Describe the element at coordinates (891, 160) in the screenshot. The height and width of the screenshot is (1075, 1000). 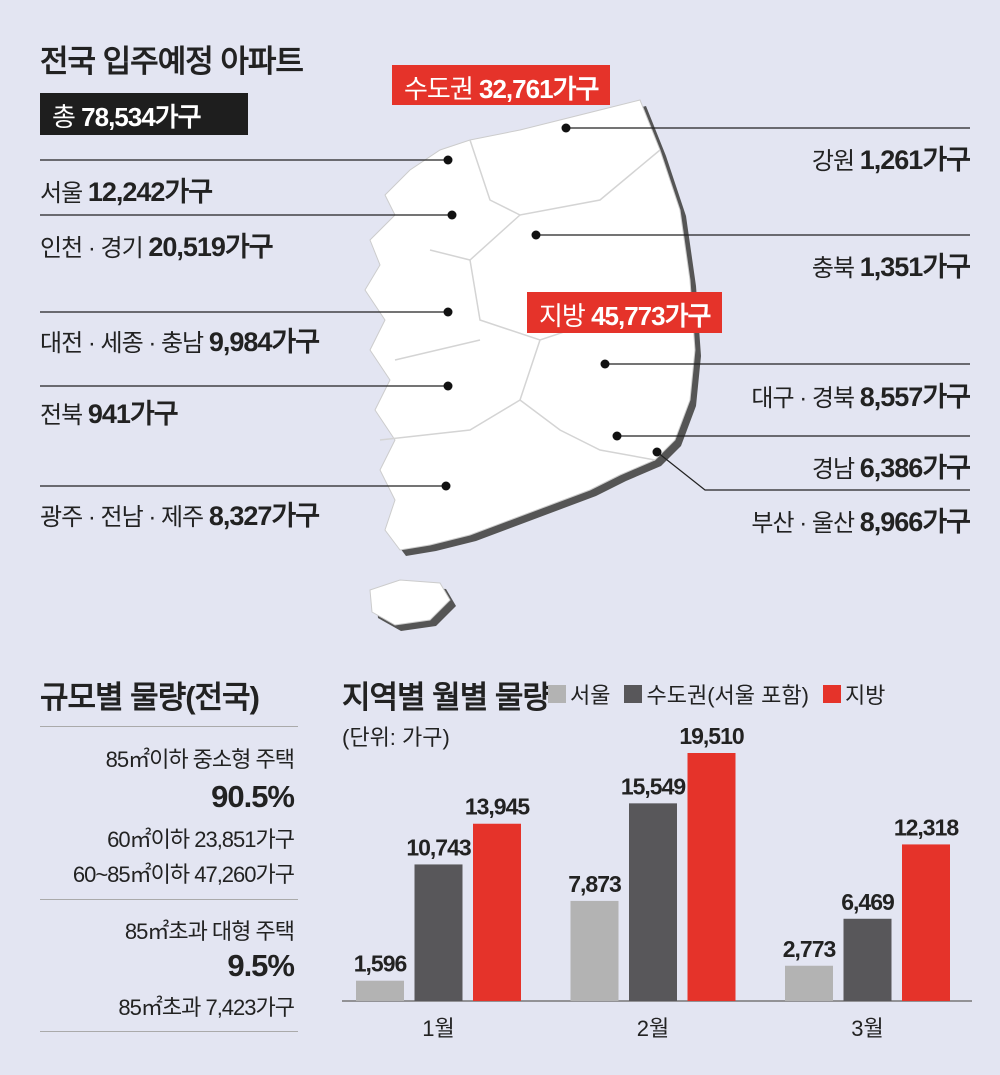
I see `region-label-gangwon: 강원 1,261가구` at that location.